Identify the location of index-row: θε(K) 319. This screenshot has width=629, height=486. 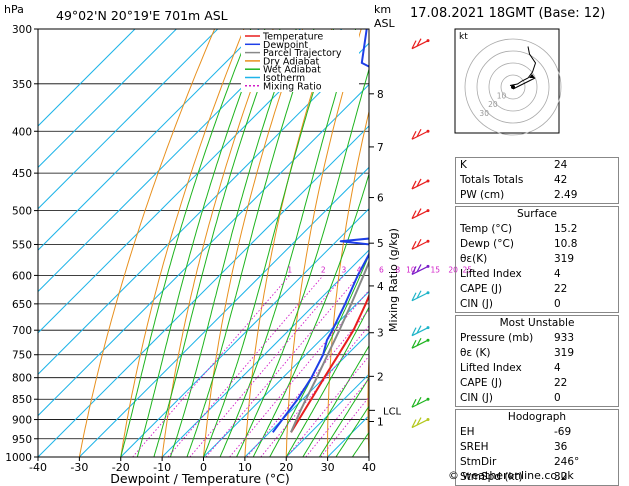
(537, 259).